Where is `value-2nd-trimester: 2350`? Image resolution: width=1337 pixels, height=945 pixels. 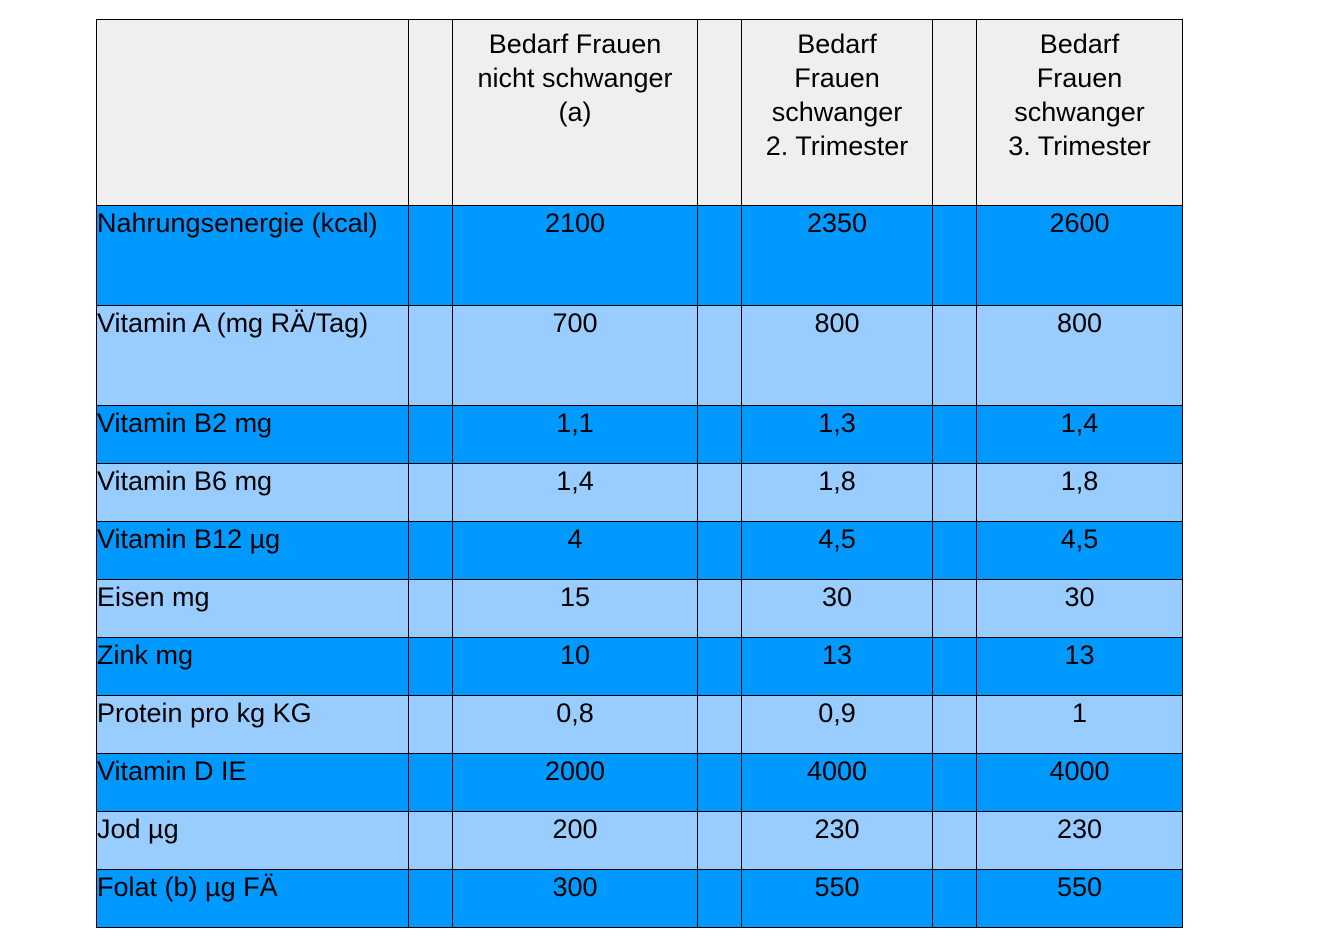 value-2nd-trimester: 2350 is located at coordinates (837, 255).